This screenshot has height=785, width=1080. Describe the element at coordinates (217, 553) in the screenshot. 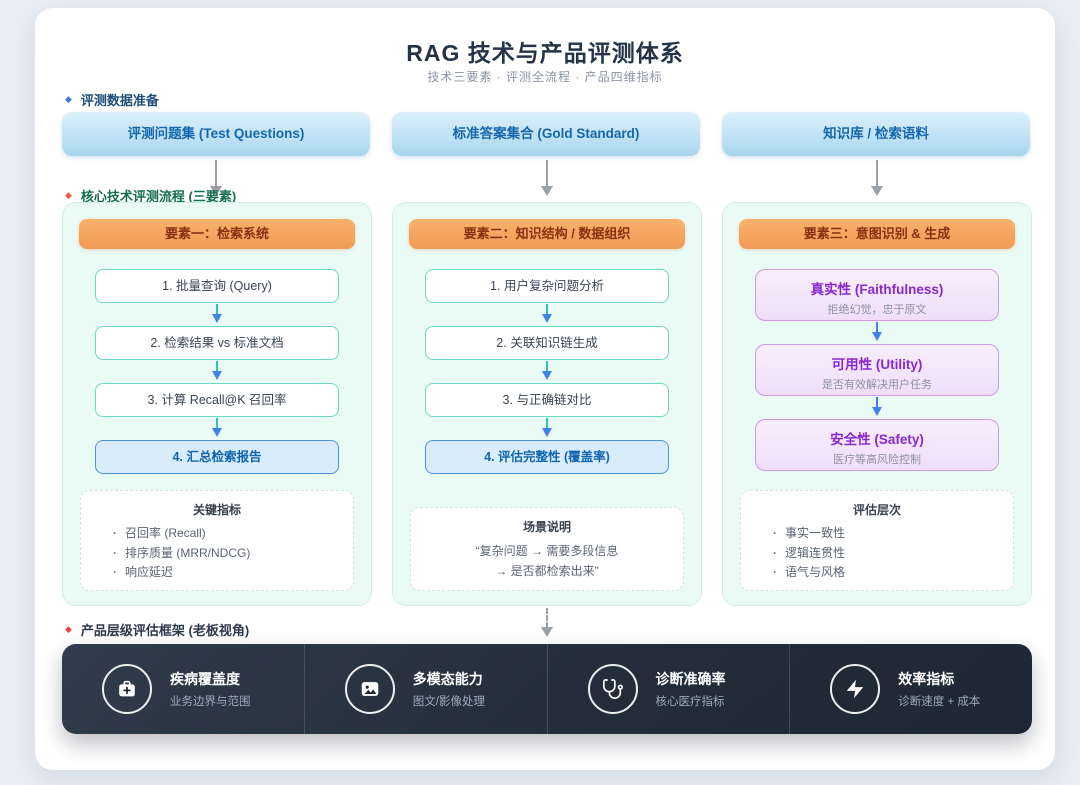

I see `note-item: 排序质量 (MRR/NDCG)` at that location.